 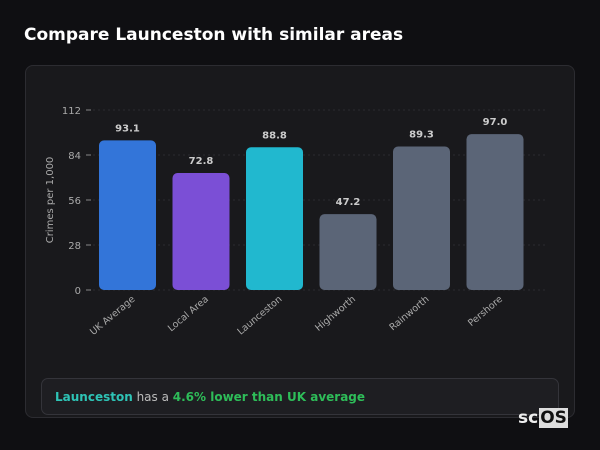 What do you see at coordinates (421, 134) in the screenshot?
I see `value-label: 89.3` at bounding box center [421, 134].